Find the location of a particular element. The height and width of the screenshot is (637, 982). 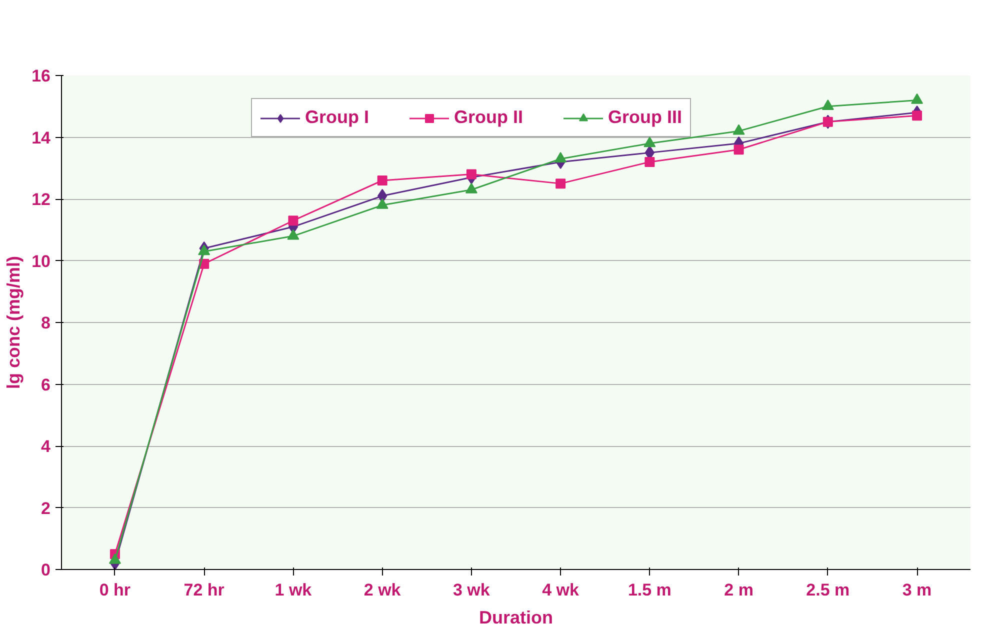

y-tick-label: 10 is located at coordinates (41, 261).